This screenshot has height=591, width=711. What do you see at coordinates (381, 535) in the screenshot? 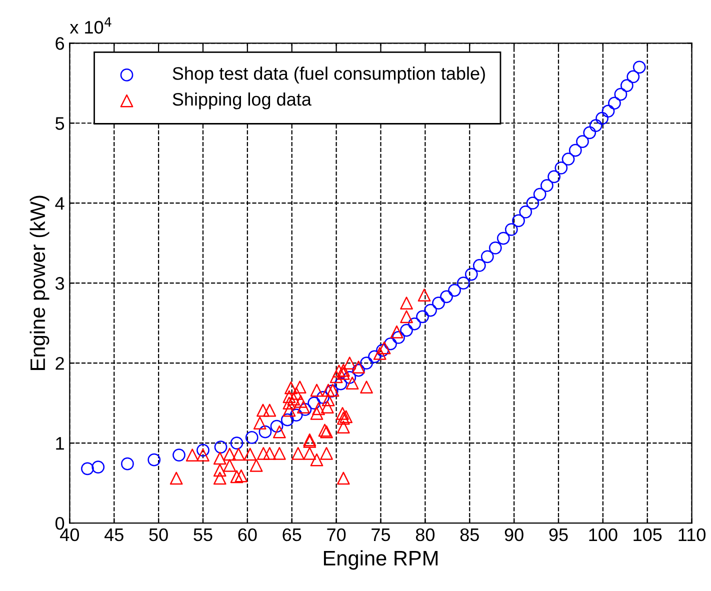
I see `x-tick-label: 75` at bounding box center [381, 535].